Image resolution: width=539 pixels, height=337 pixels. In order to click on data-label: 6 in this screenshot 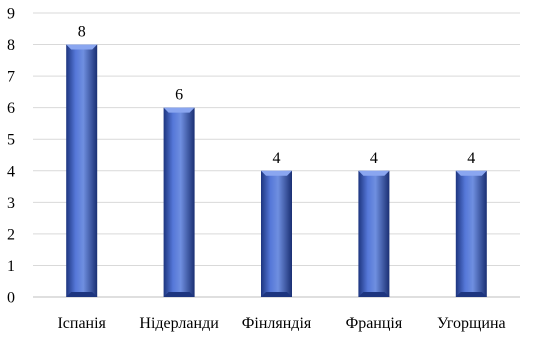, I will do `click(179, 95)`.